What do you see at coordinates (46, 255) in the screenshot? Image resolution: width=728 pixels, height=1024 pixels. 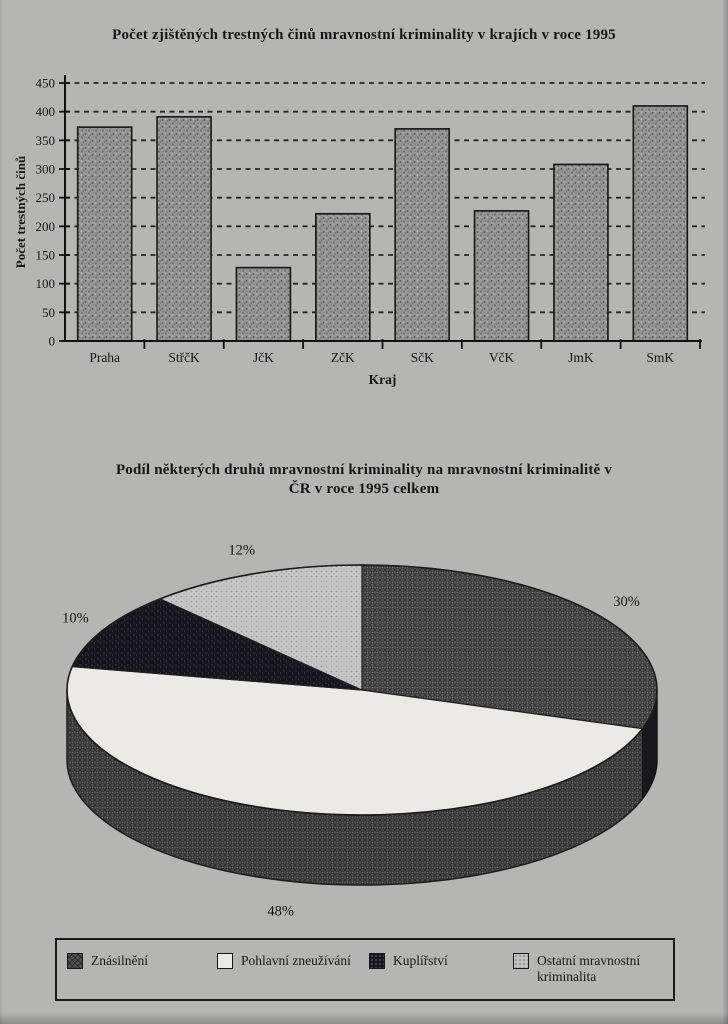 I see `y-tick-label: 150` at bounding box center [46, 255].